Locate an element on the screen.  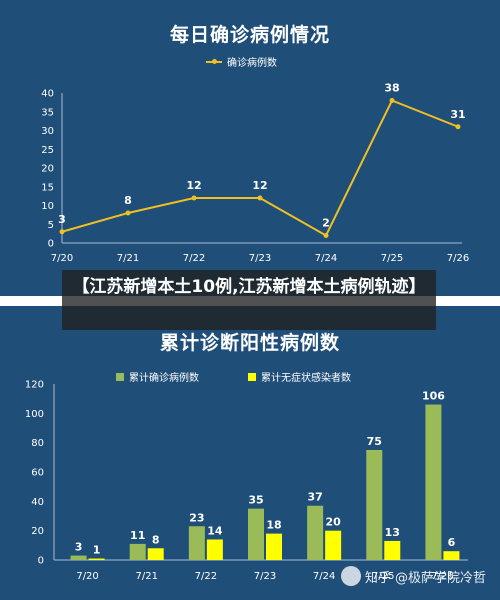
watermark: 知乎 @极萨学院冷哲 is located at coordinates (413, 576).